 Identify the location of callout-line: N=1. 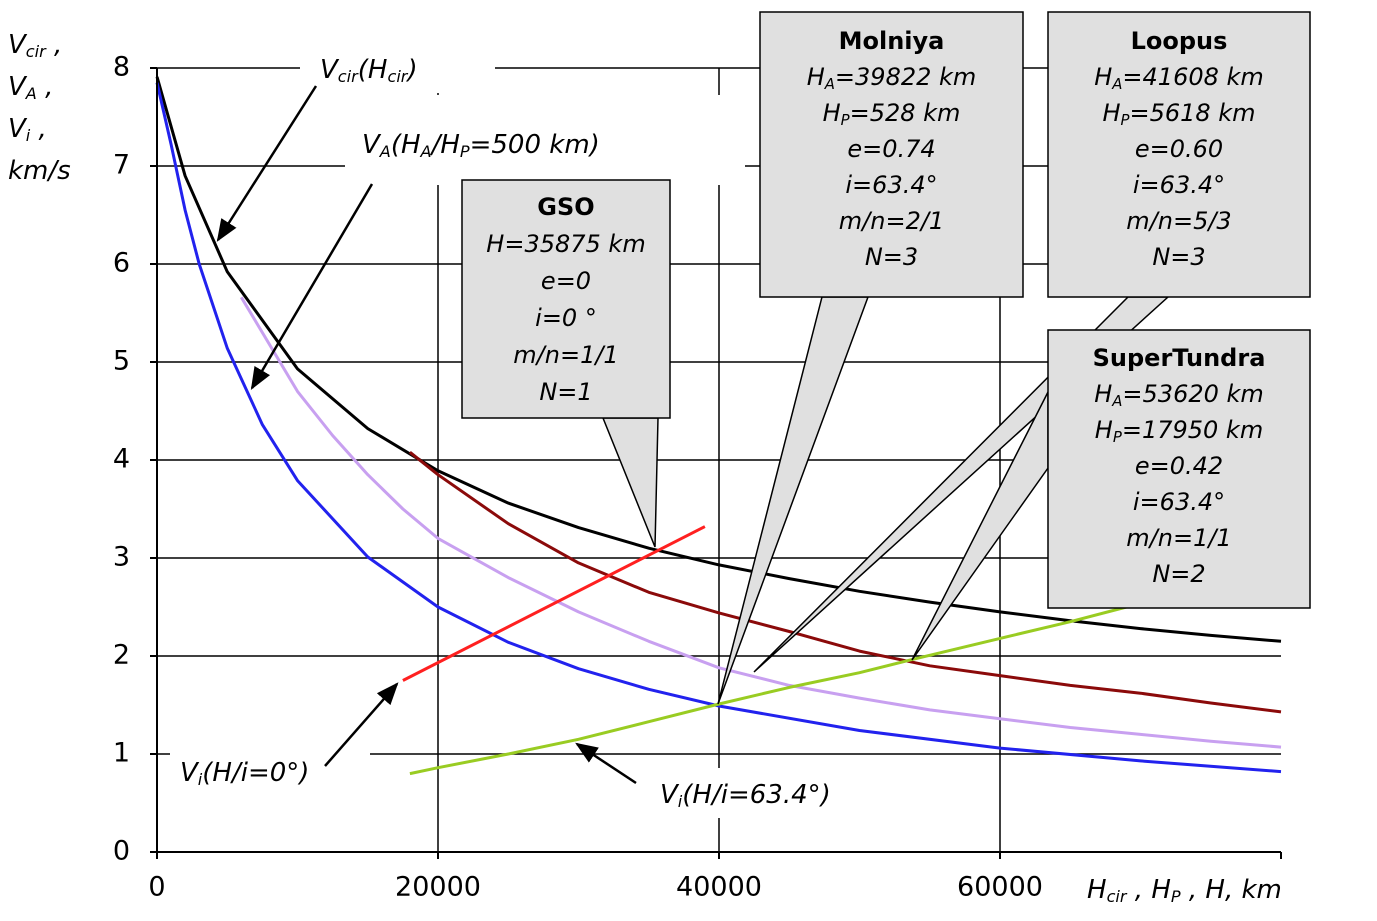
(565, 392).